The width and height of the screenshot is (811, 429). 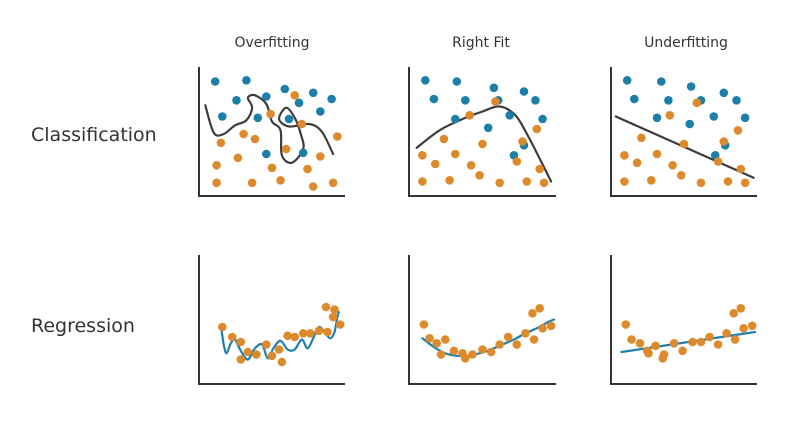 I want to click on panel-classification-underfitting, so click(x=683, y=132).